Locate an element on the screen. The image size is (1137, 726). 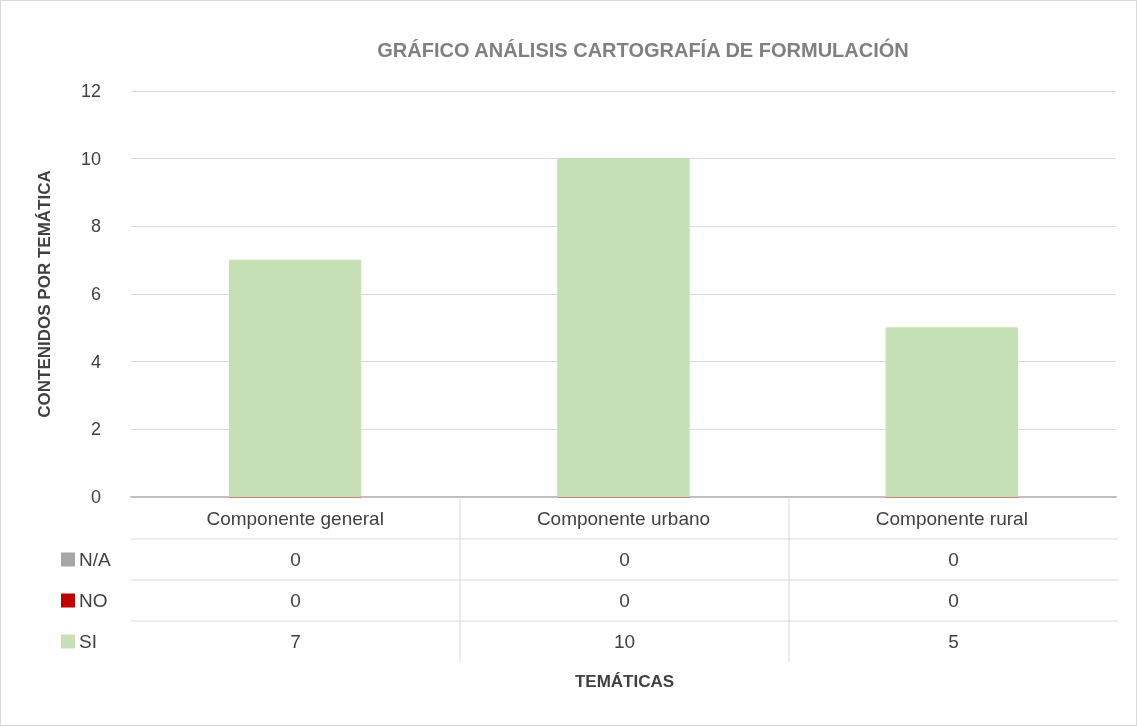
legend-label: NO is located at coordinates (93, 600).